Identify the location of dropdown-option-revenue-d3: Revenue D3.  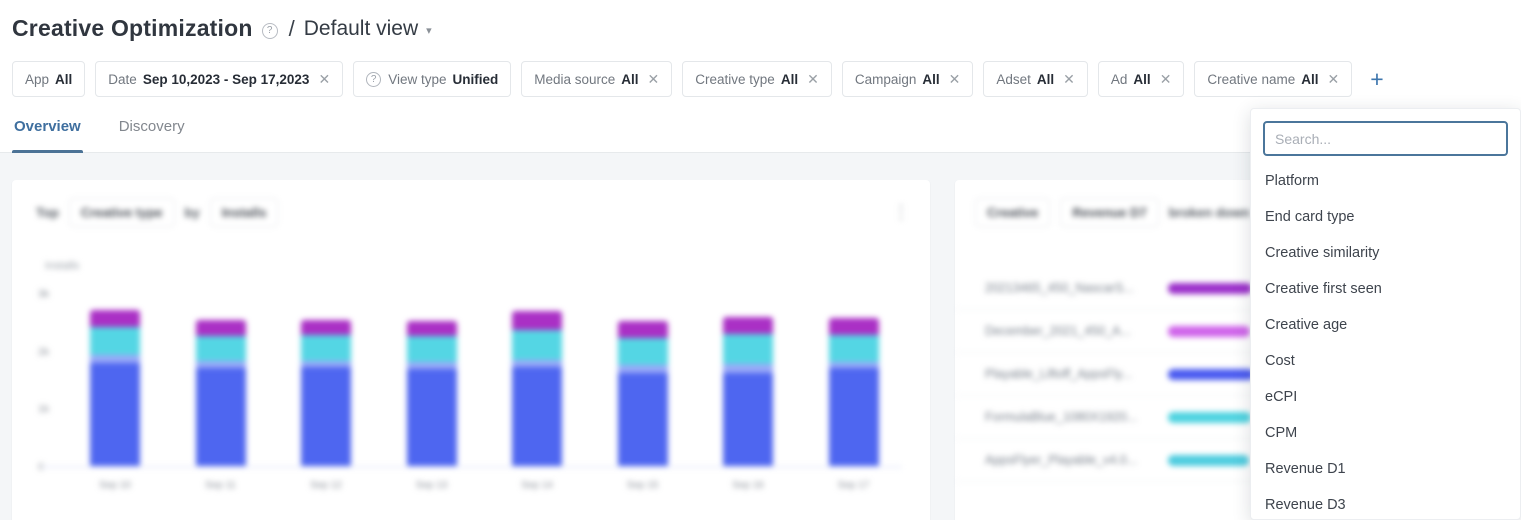
(1305, 505).